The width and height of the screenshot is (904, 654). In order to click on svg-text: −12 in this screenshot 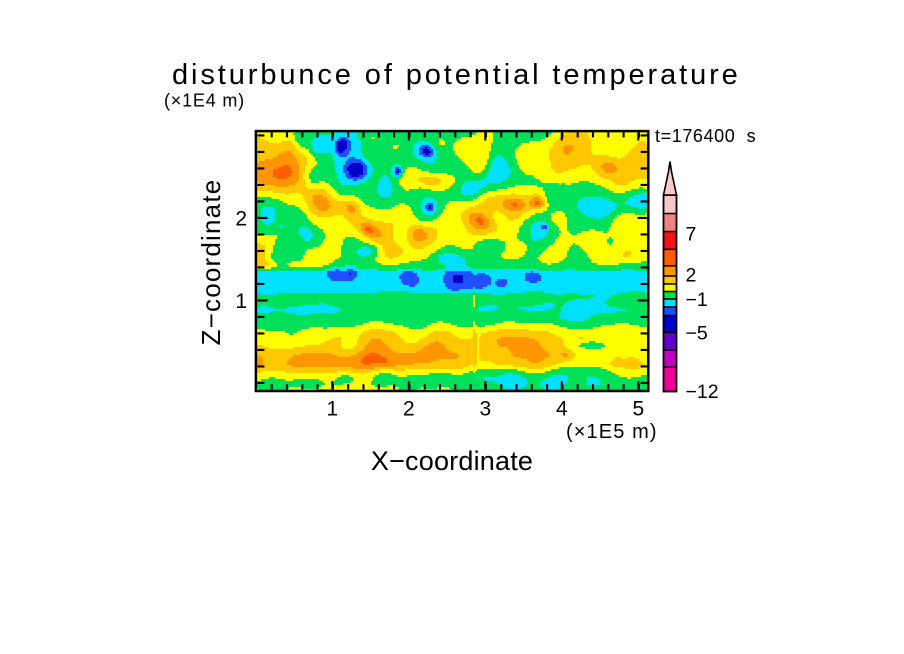, I will do `click(702, 392)`.